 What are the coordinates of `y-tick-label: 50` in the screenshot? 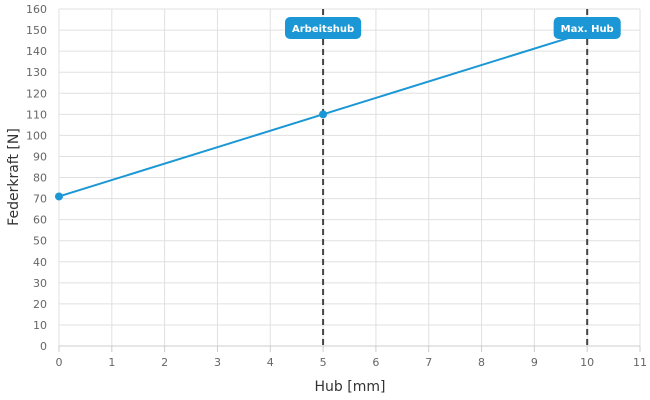 It's located at (40, 241).